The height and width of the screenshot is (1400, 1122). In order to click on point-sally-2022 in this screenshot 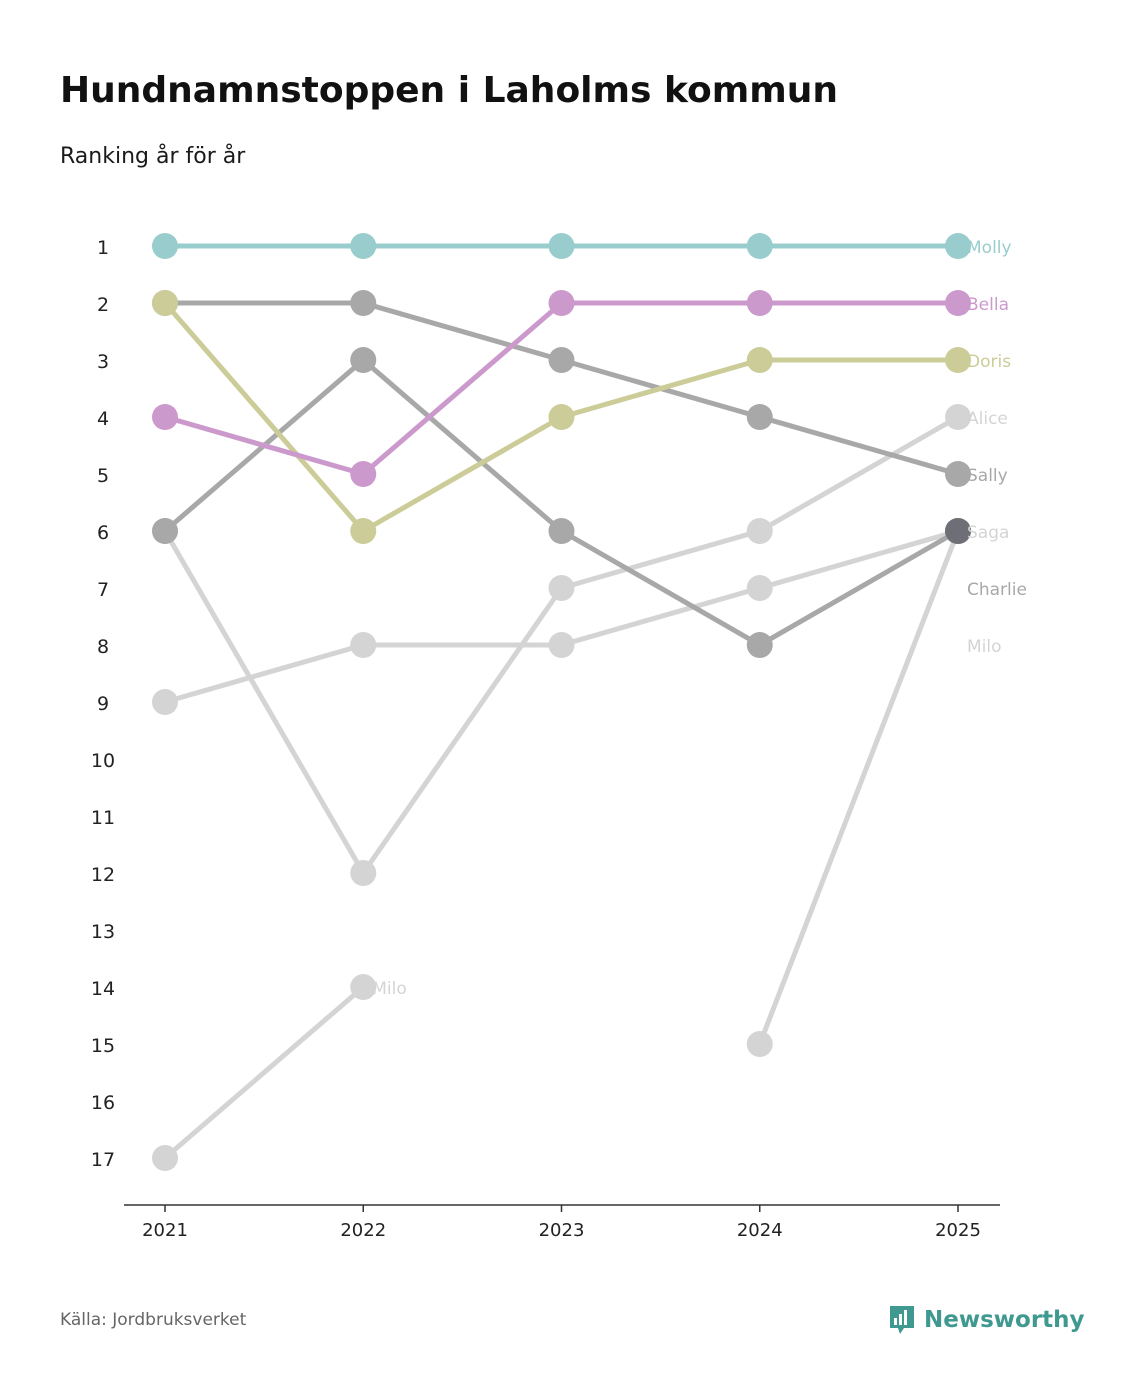, I will do `click(363, 303)`.